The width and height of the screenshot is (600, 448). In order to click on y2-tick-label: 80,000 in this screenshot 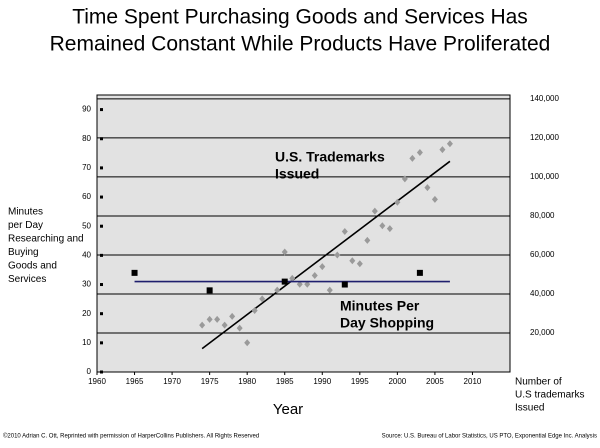, I will do `click(542, 215)`.